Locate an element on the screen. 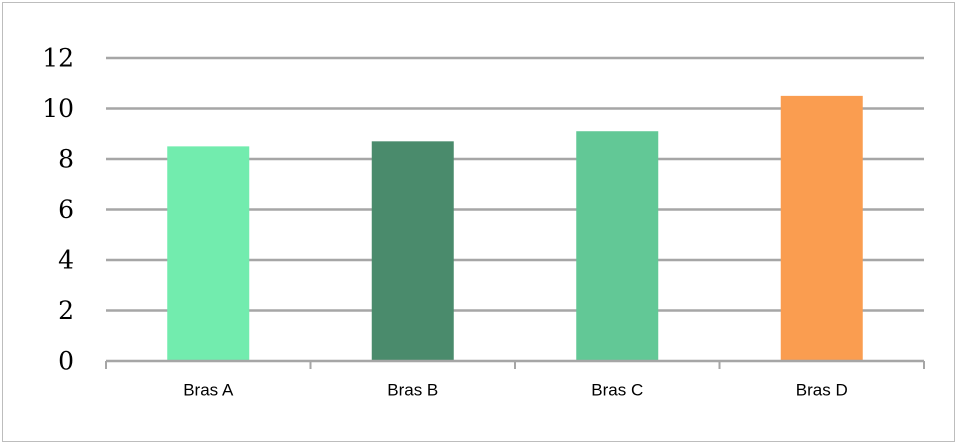  bar-bras-d is located at coordinates (821, 228).